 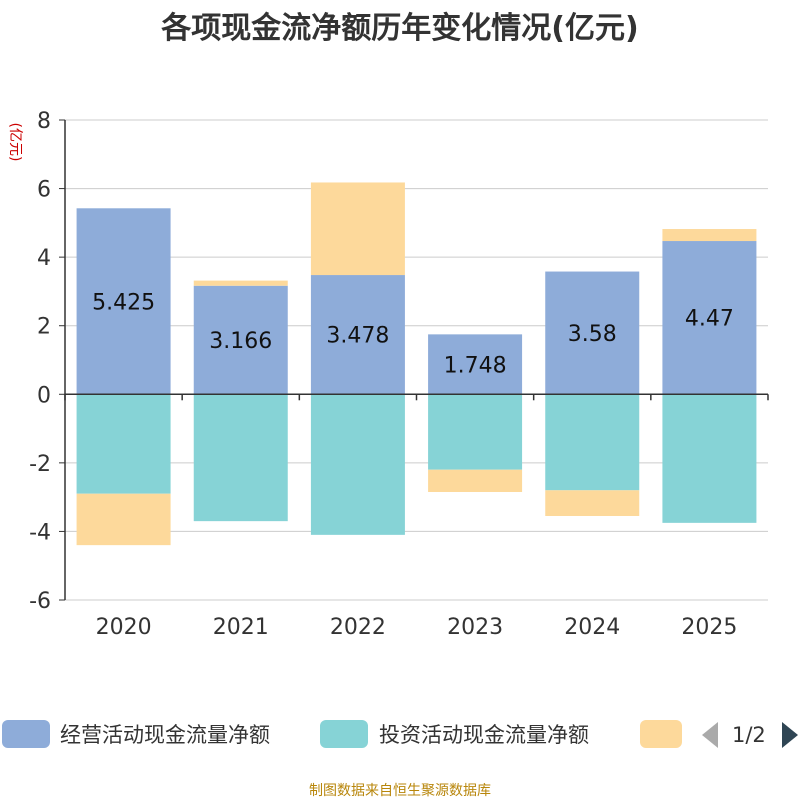 I want to click on bar-s0-2022, so click(x=357, y=335).